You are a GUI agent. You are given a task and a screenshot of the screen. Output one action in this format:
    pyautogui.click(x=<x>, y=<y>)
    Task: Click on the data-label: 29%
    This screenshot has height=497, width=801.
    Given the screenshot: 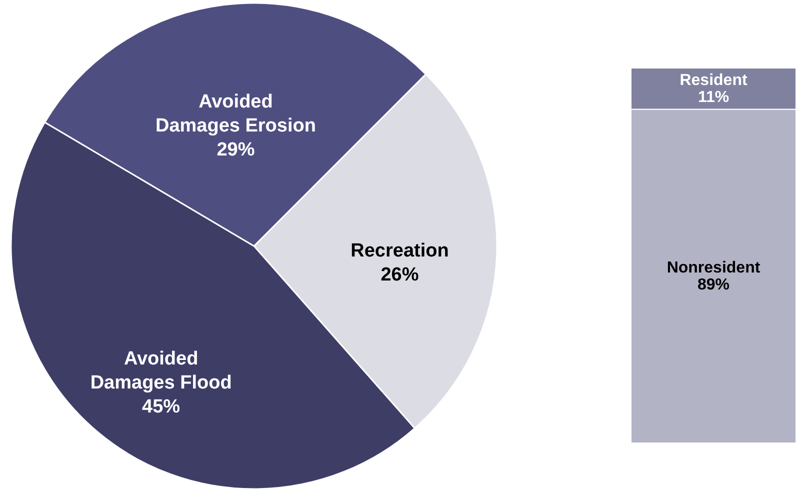 What is the action you would take?
    pyautogui.click(x=235, y=149)
    